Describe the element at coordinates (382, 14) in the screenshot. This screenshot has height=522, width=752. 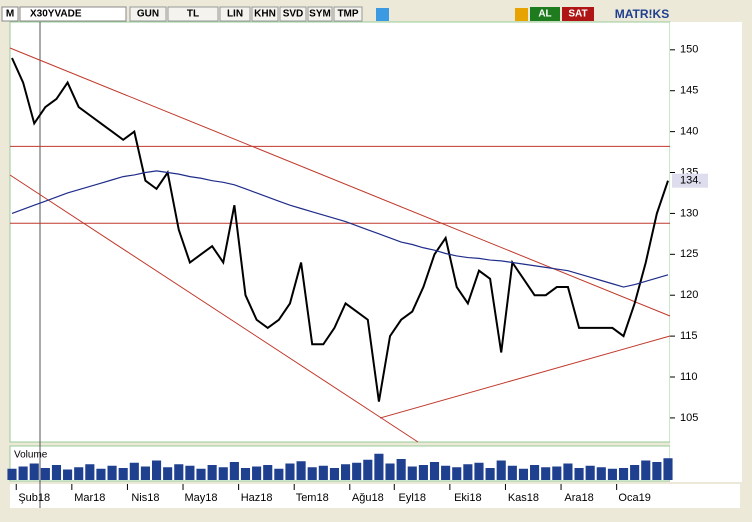
I see `twitter-icon` at that location.